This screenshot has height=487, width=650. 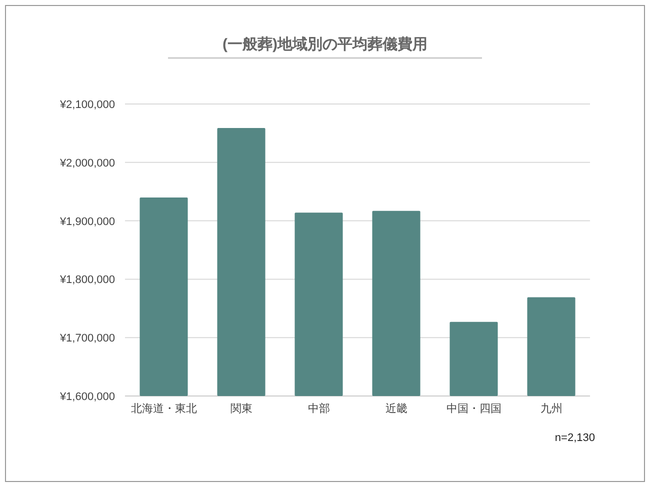 What do you see at coordinates (325, 44) in the screenshot?
I see `chart-title: (一般葬)地域別の平均葬儀費用` at bounding box center [325, 44].